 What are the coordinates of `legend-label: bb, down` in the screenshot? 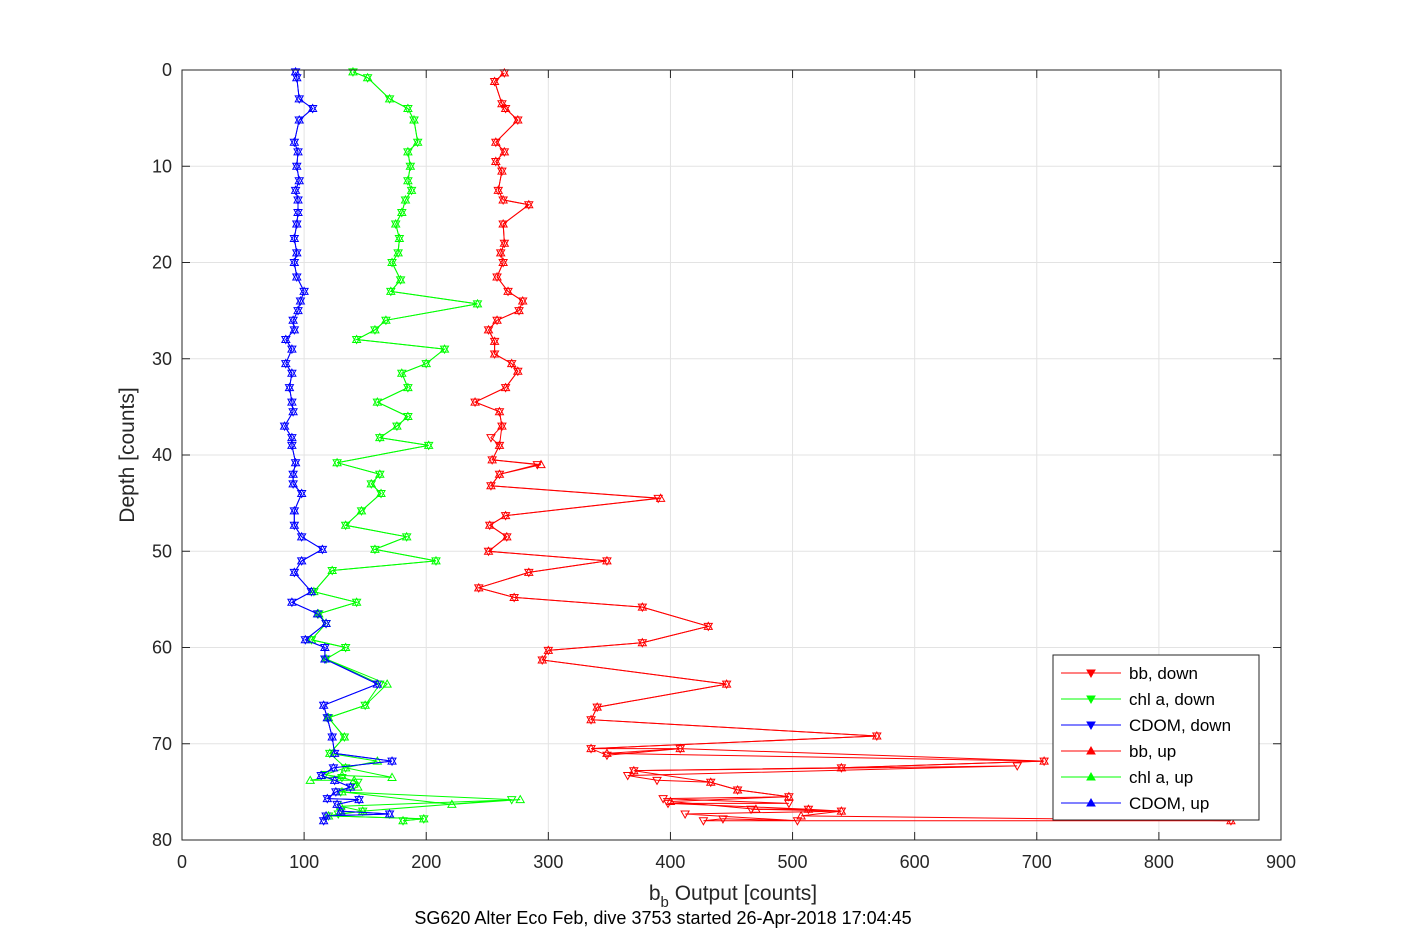 It's located at (1163, 673).